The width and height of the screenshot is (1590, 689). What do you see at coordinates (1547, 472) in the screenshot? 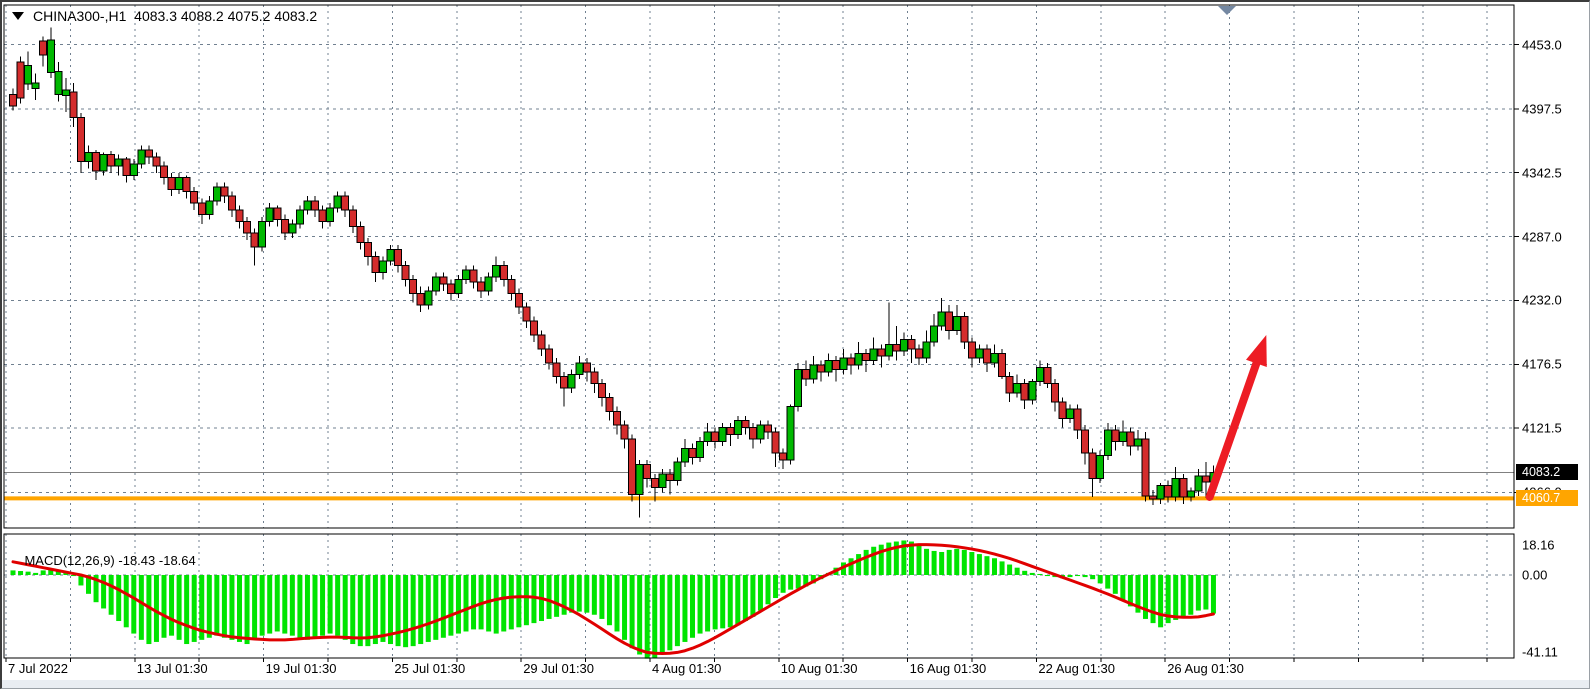
I see `current-price-tag: 4083.2` at bounding box center [1547, 472].